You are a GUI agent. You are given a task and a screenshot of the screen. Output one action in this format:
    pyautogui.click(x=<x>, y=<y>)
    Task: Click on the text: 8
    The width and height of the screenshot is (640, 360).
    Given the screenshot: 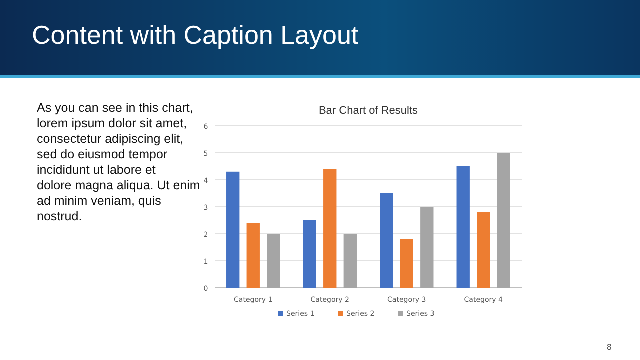 What is the action you would take?
    pyautogui.click(x=609, y=347)
    